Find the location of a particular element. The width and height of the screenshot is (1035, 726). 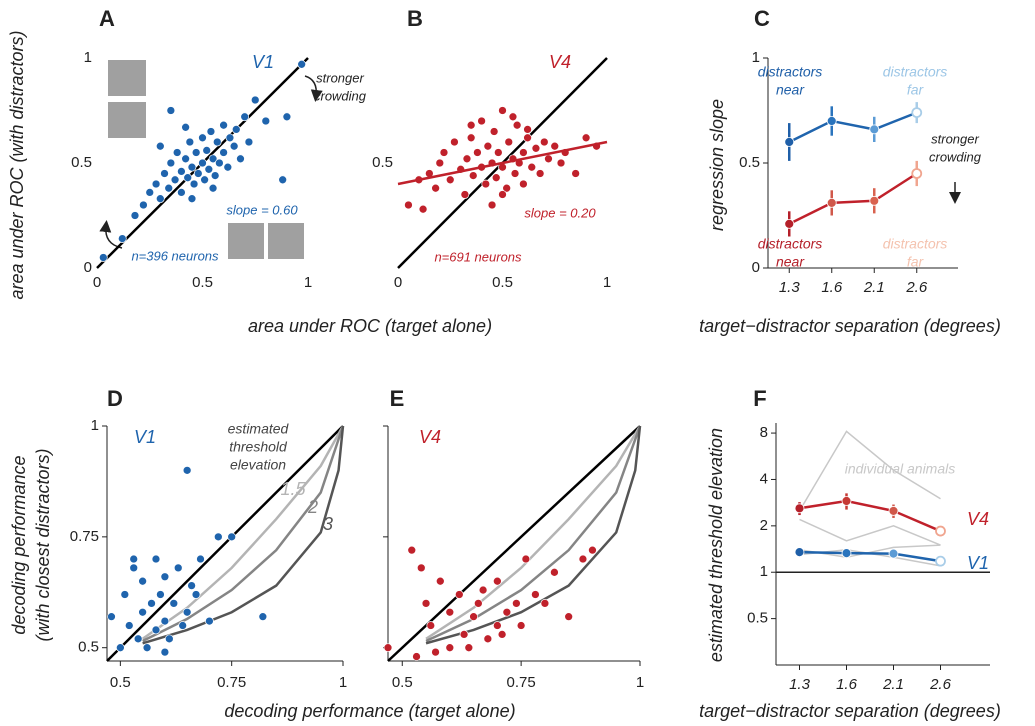

note: stronger is located at coordinates (955, 138).